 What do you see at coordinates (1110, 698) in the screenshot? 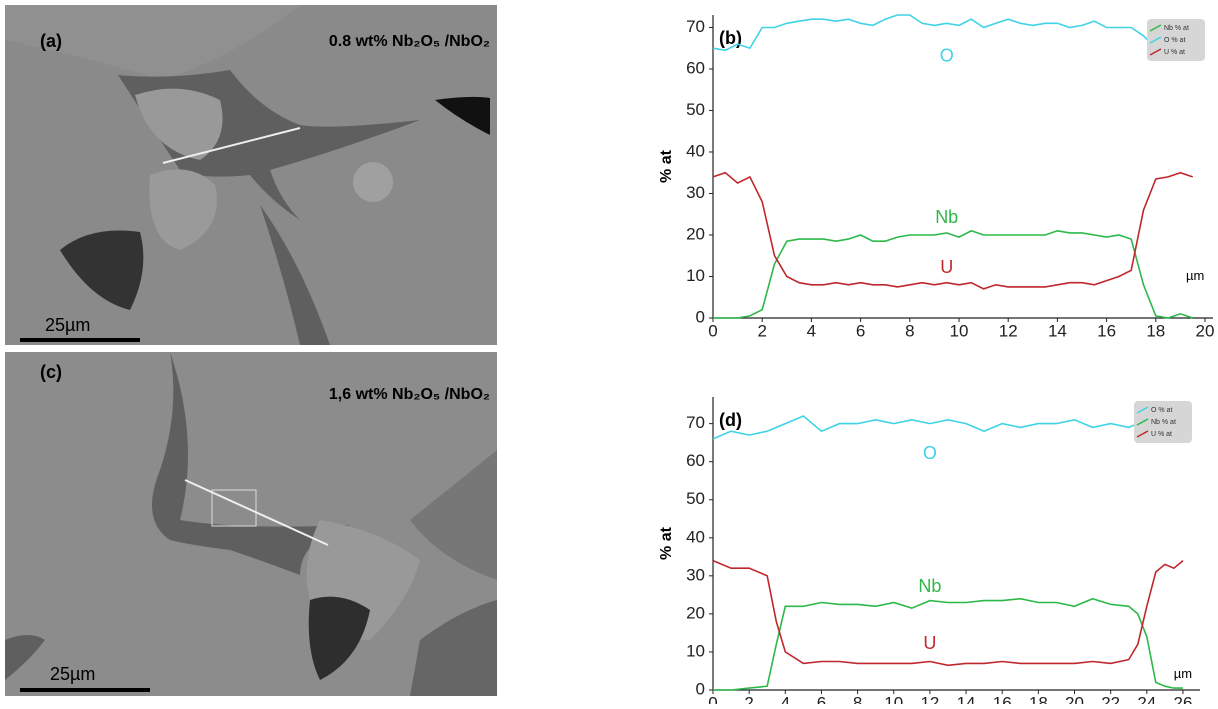
I see `x-tick-label: 22` at bounding box center [1110, 698].